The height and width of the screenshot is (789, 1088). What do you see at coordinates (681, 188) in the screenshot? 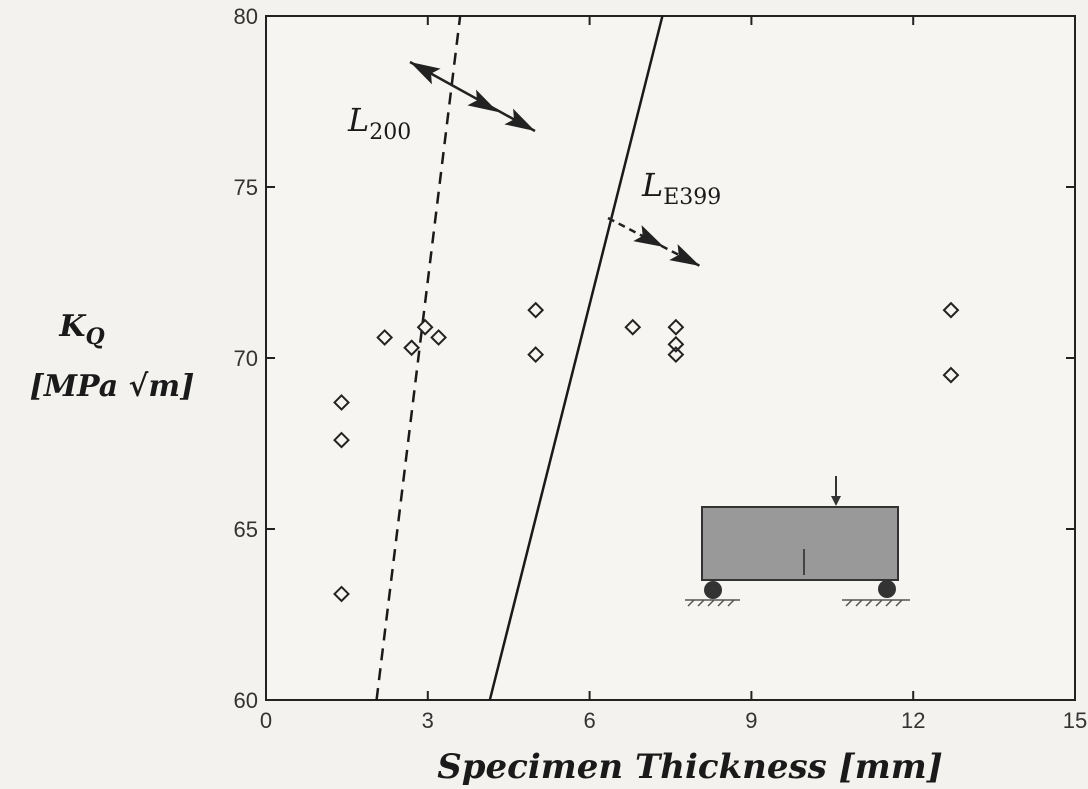
I see `le399-label: LE399` at bounding box center [681, 188].